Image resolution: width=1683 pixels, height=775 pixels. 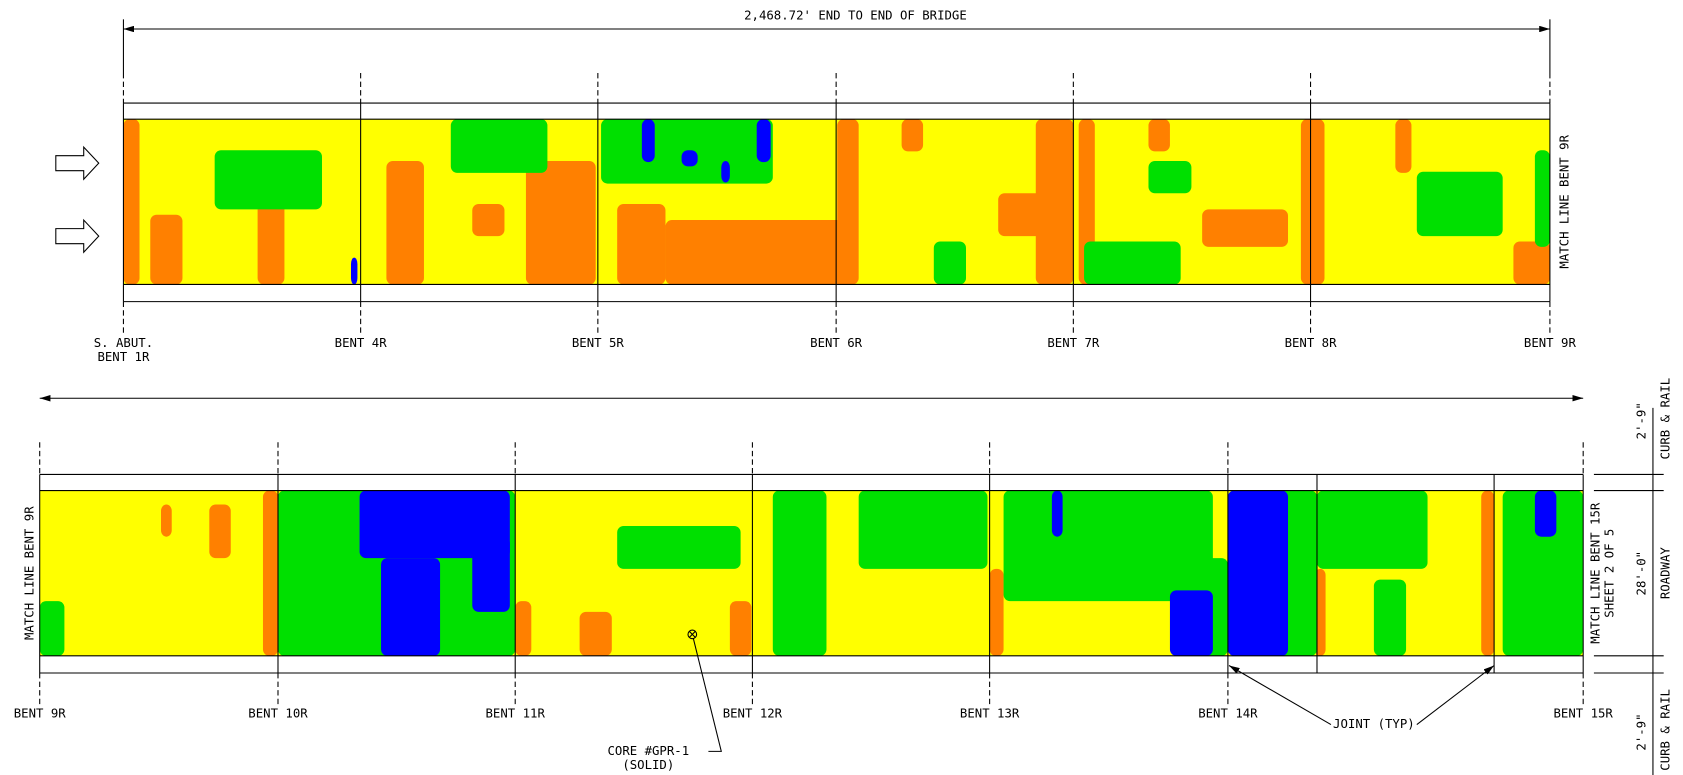 I want to click on core-marker, so click(x=692, y=634).